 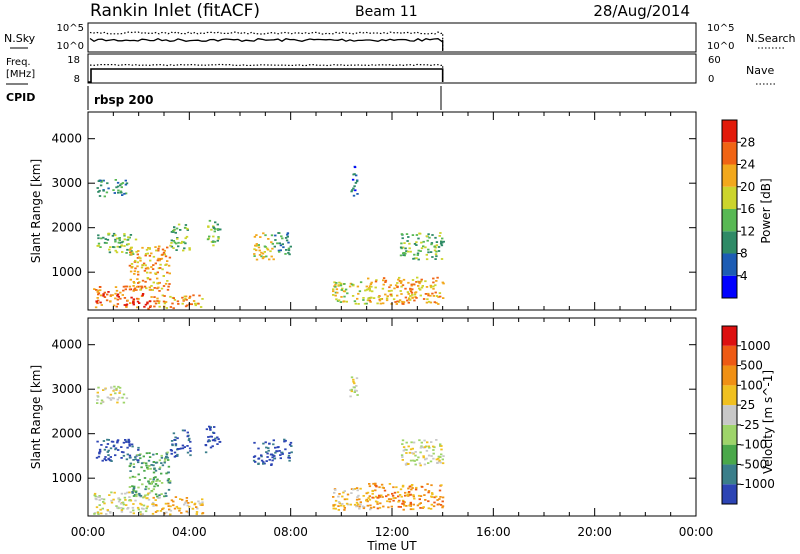 What do you see at coordinates (266, 72) in the screenshot?
I see `nave-trace` at bounding box center [266, 72].